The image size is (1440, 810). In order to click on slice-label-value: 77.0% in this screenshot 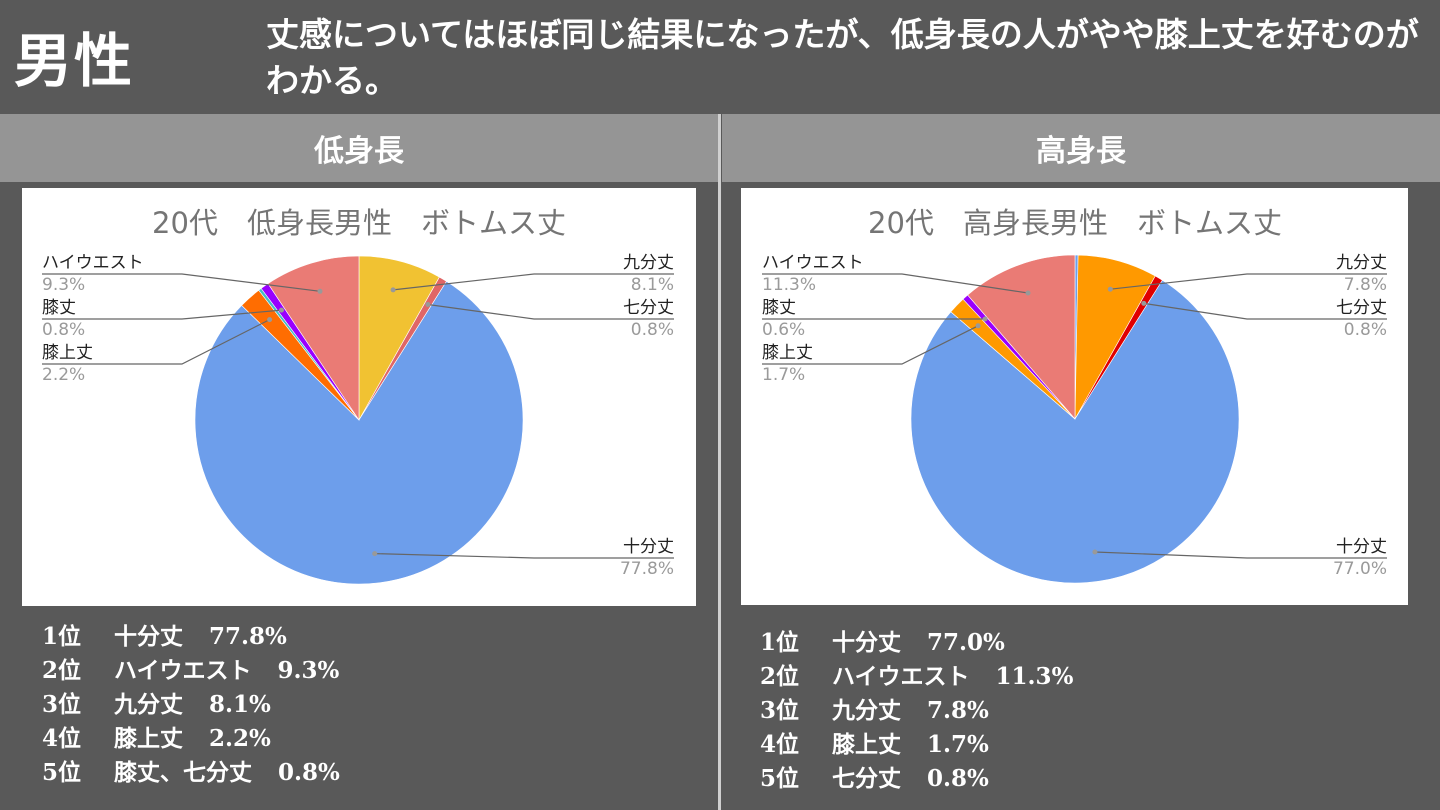, I will do `click(1360, 569)`.